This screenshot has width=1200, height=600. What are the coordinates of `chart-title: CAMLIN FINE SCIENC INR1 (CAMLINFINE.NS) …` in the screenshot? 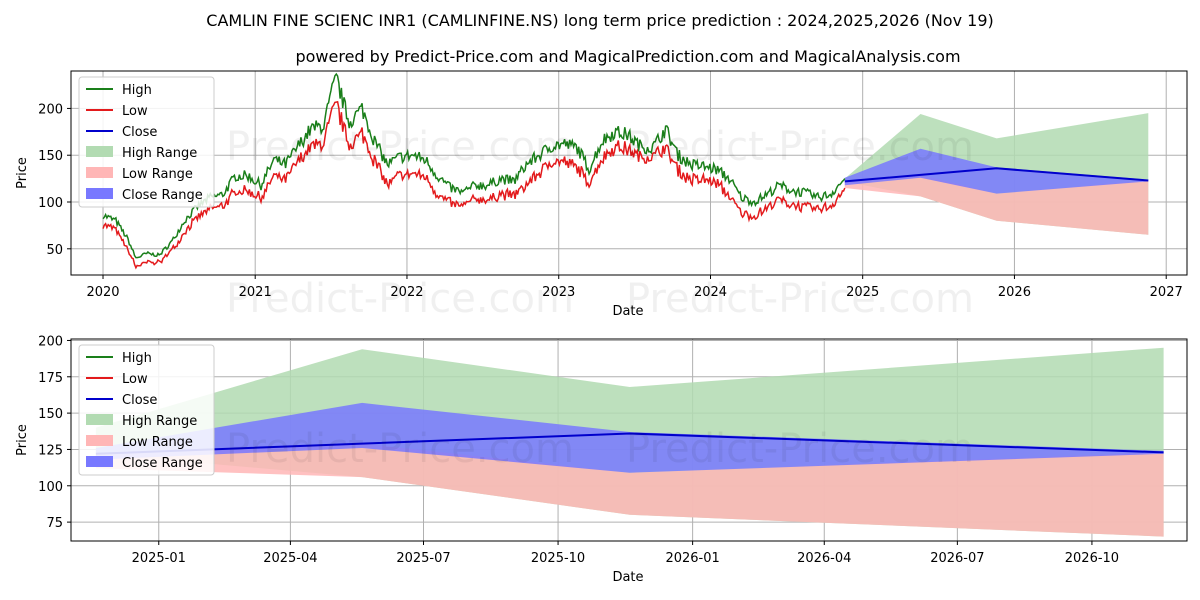 It's located at (599, 20).